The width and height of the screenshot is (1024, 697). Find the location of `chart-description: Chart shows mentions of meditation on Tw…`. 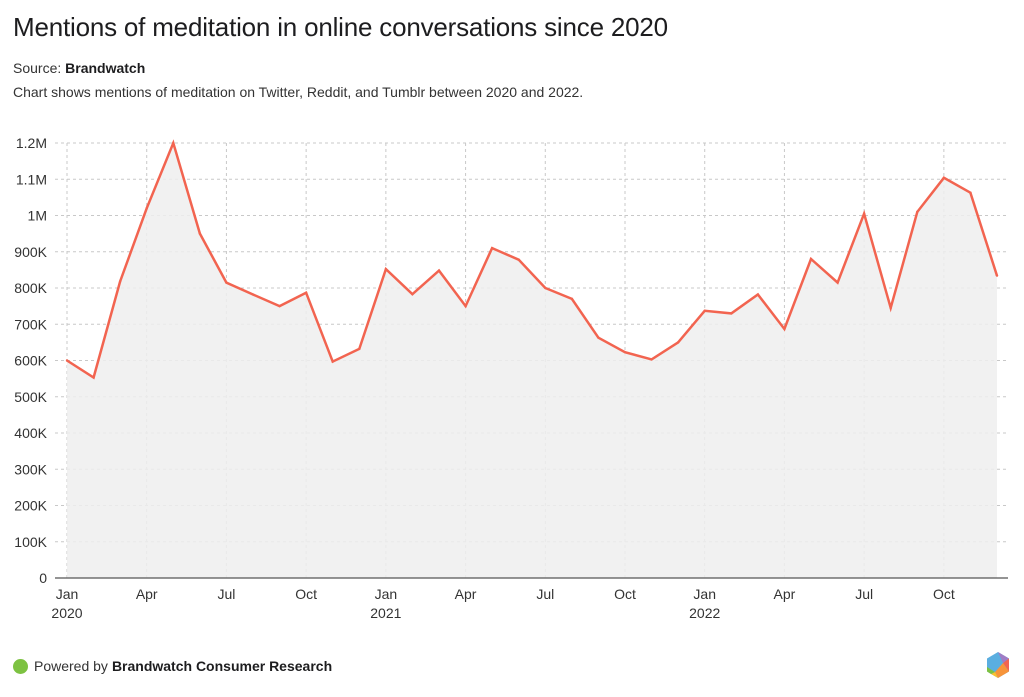

chart-description: Chart shows mentions of meditation on Tw… is located at coordinates (298, 92).